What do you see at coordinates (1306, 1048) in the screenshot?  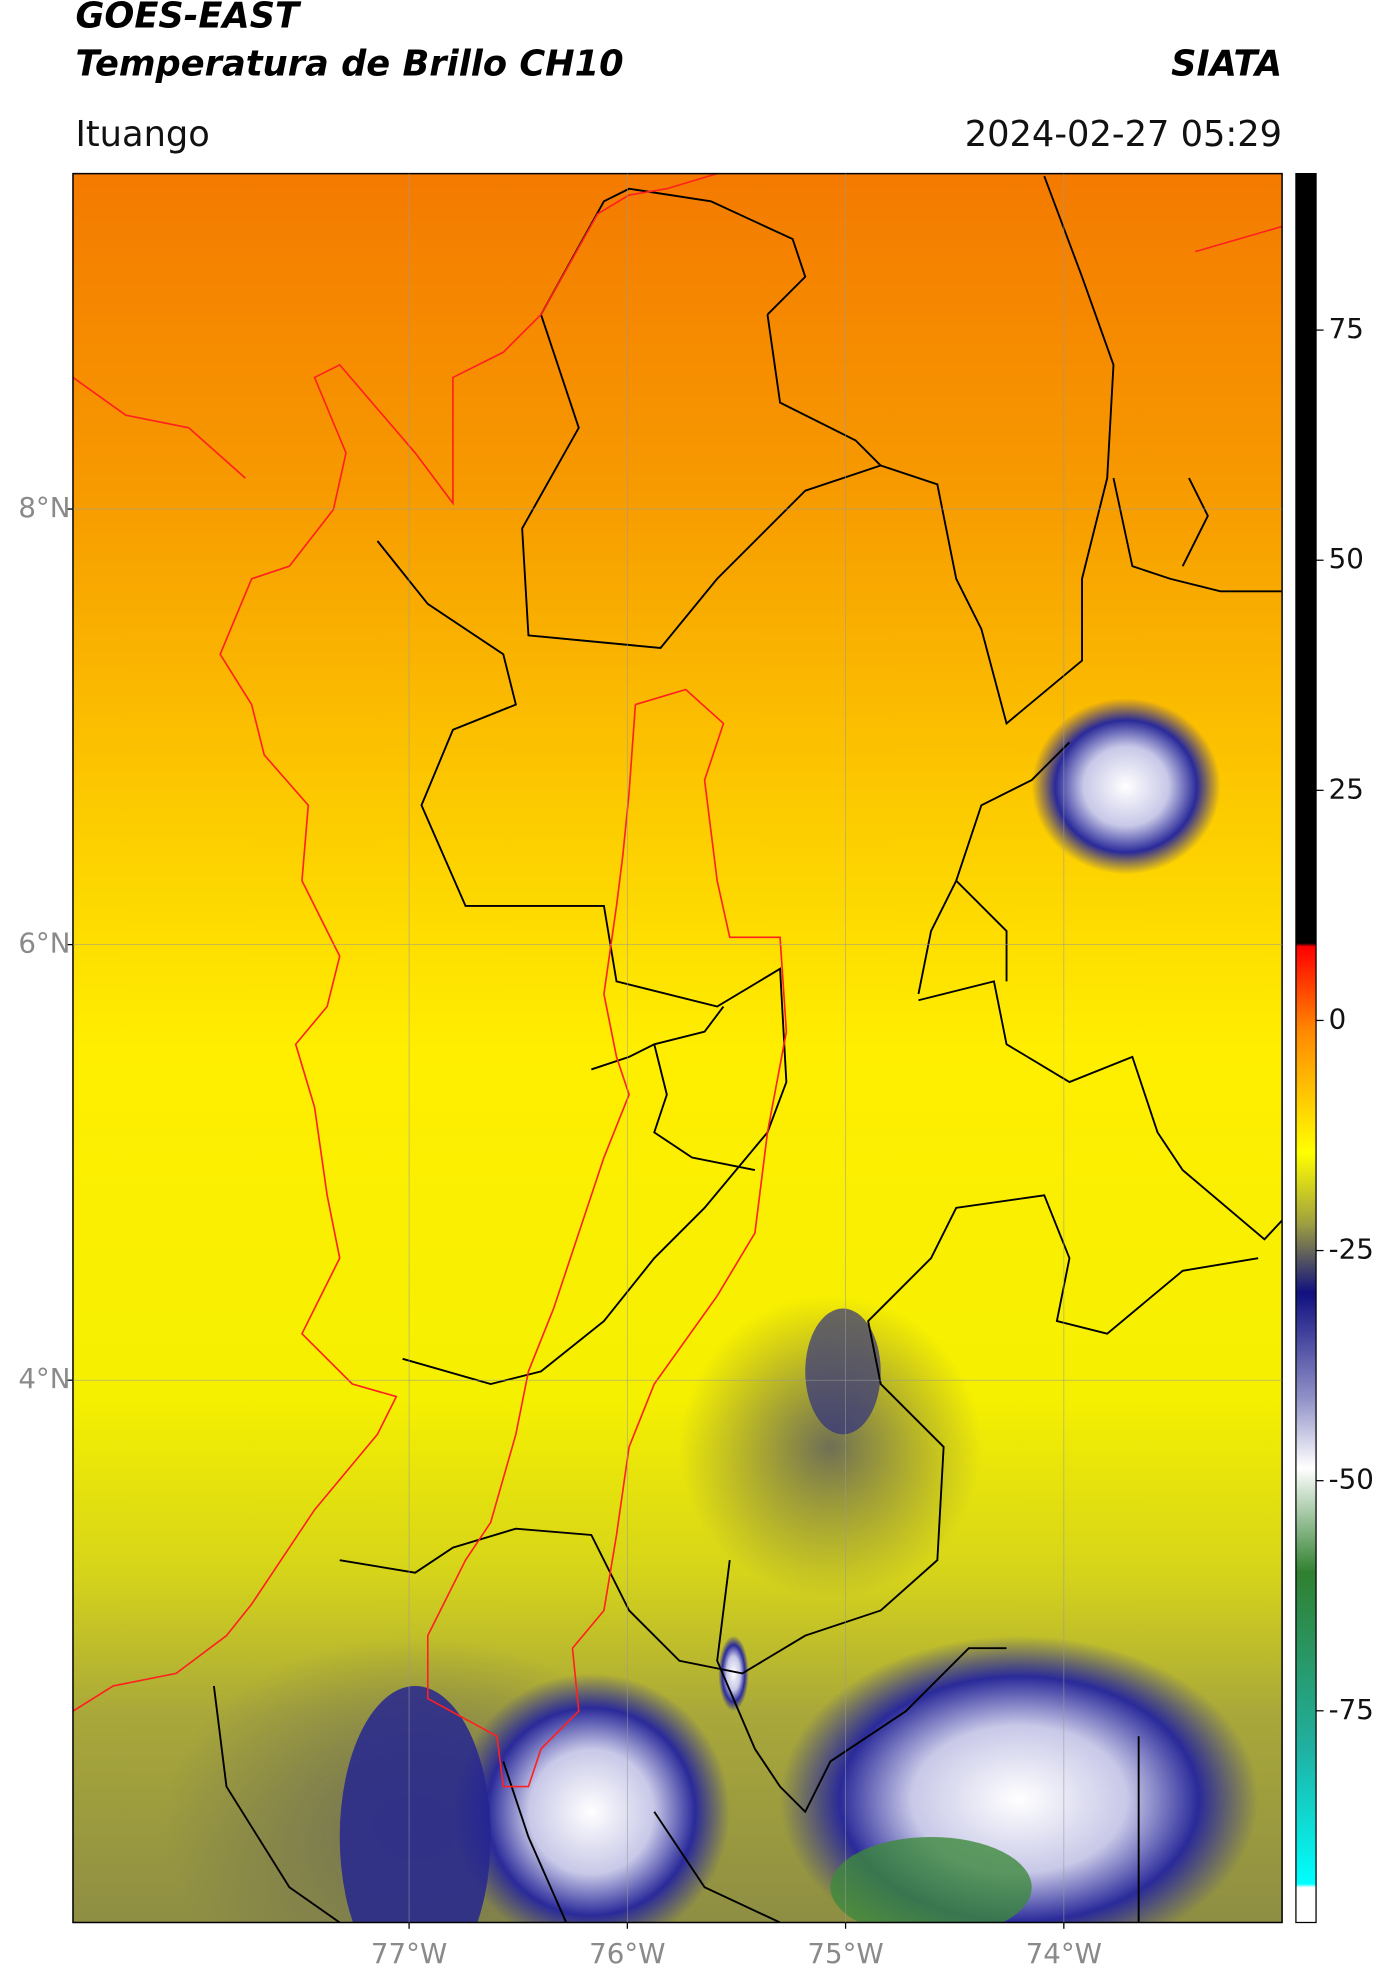 I see `colorbar` at bounding box center [1306, 1048].